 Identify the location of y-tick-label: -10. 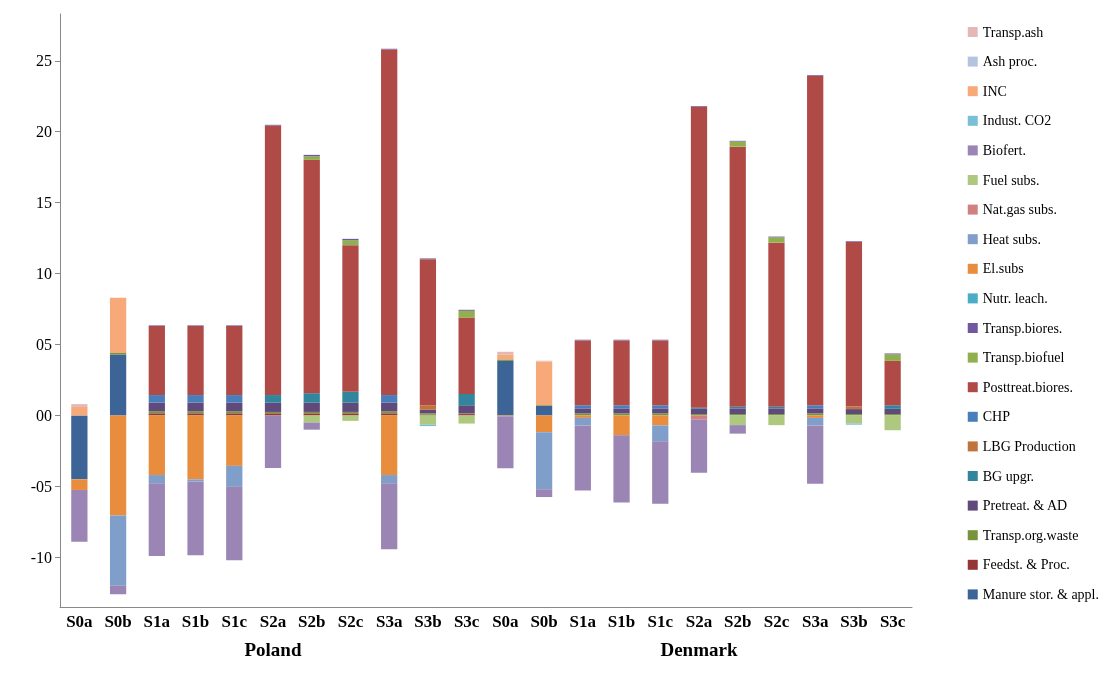
(41, 557).